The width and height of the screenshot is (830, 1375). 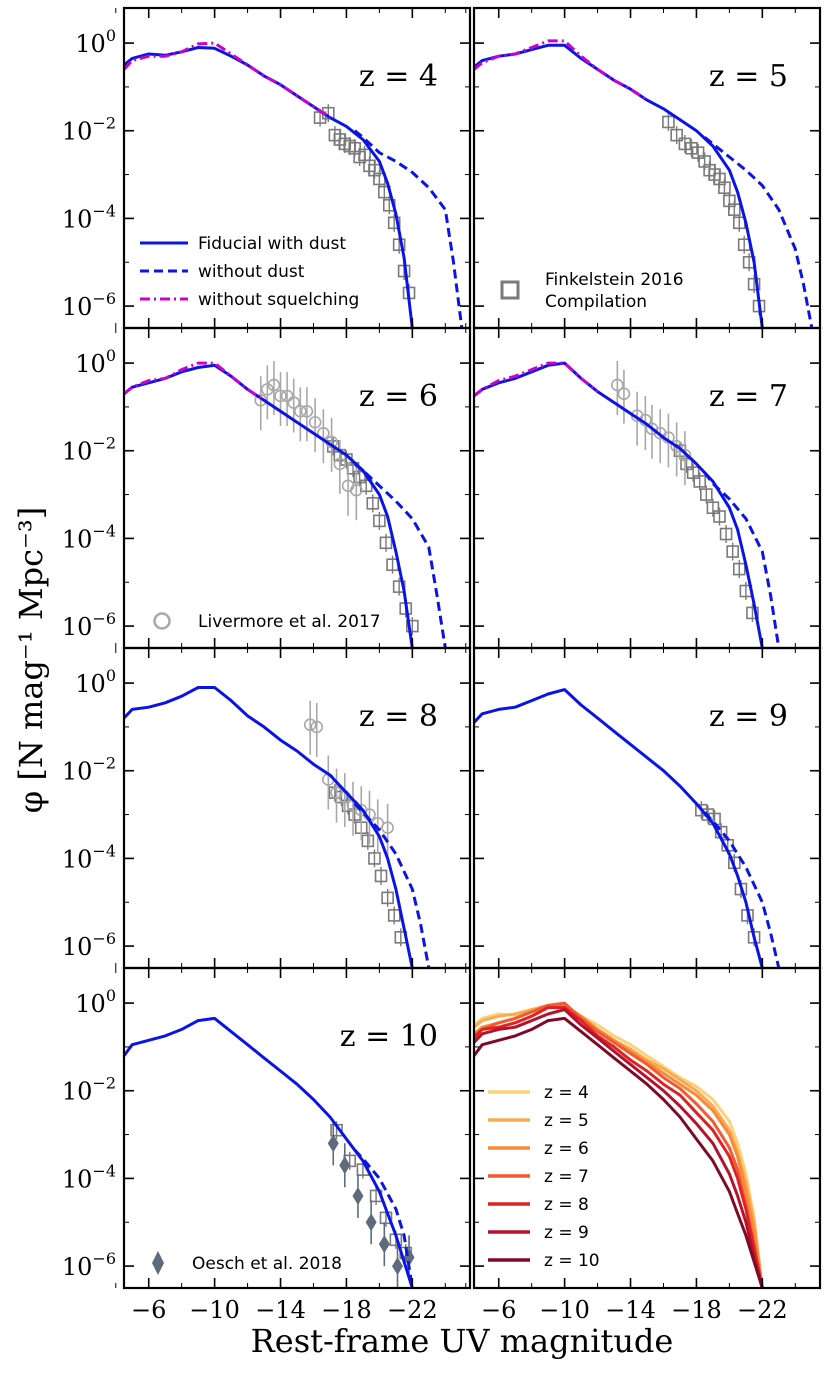 I want to click on z-4-line, so click(x=619, y=1147).